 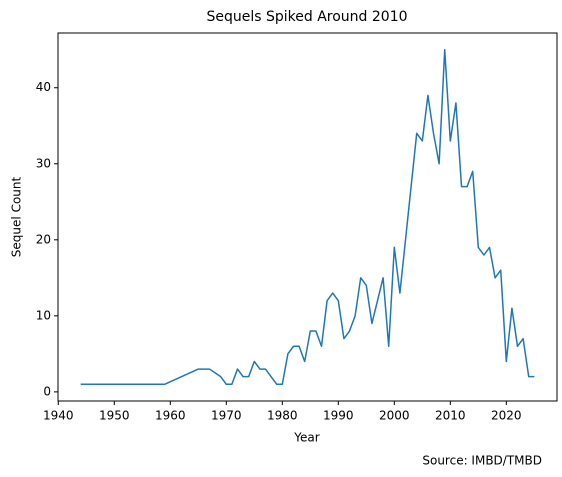 What do you see at coordinates (306, 17) in the screenshot?
I see `chart-title: Sequels Spiked Around 2010` at bounding box center [306, 17].